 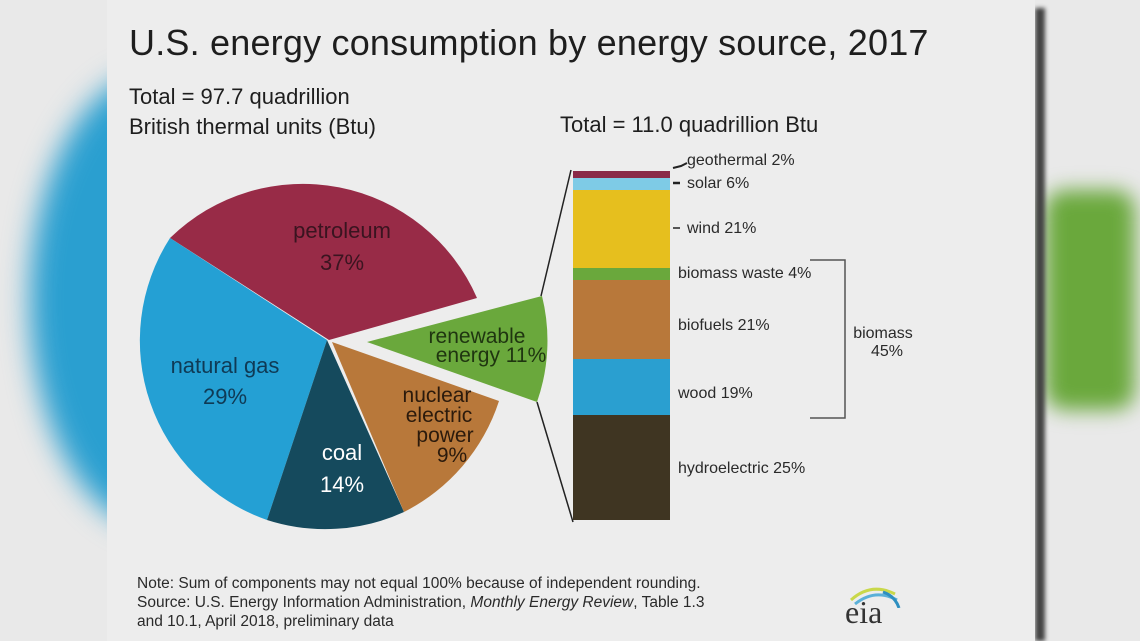 I want to click on renewable-total-subtitle: Total = 11.0 quadrillion Btu, so click(x=689, y=124).